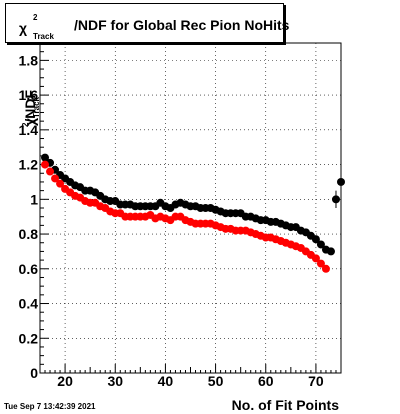  Describe the element at coordinates (182, 25) in the screenshot. I see `chart-title: /NDF for Global Rec Pion NoHits` at that location.